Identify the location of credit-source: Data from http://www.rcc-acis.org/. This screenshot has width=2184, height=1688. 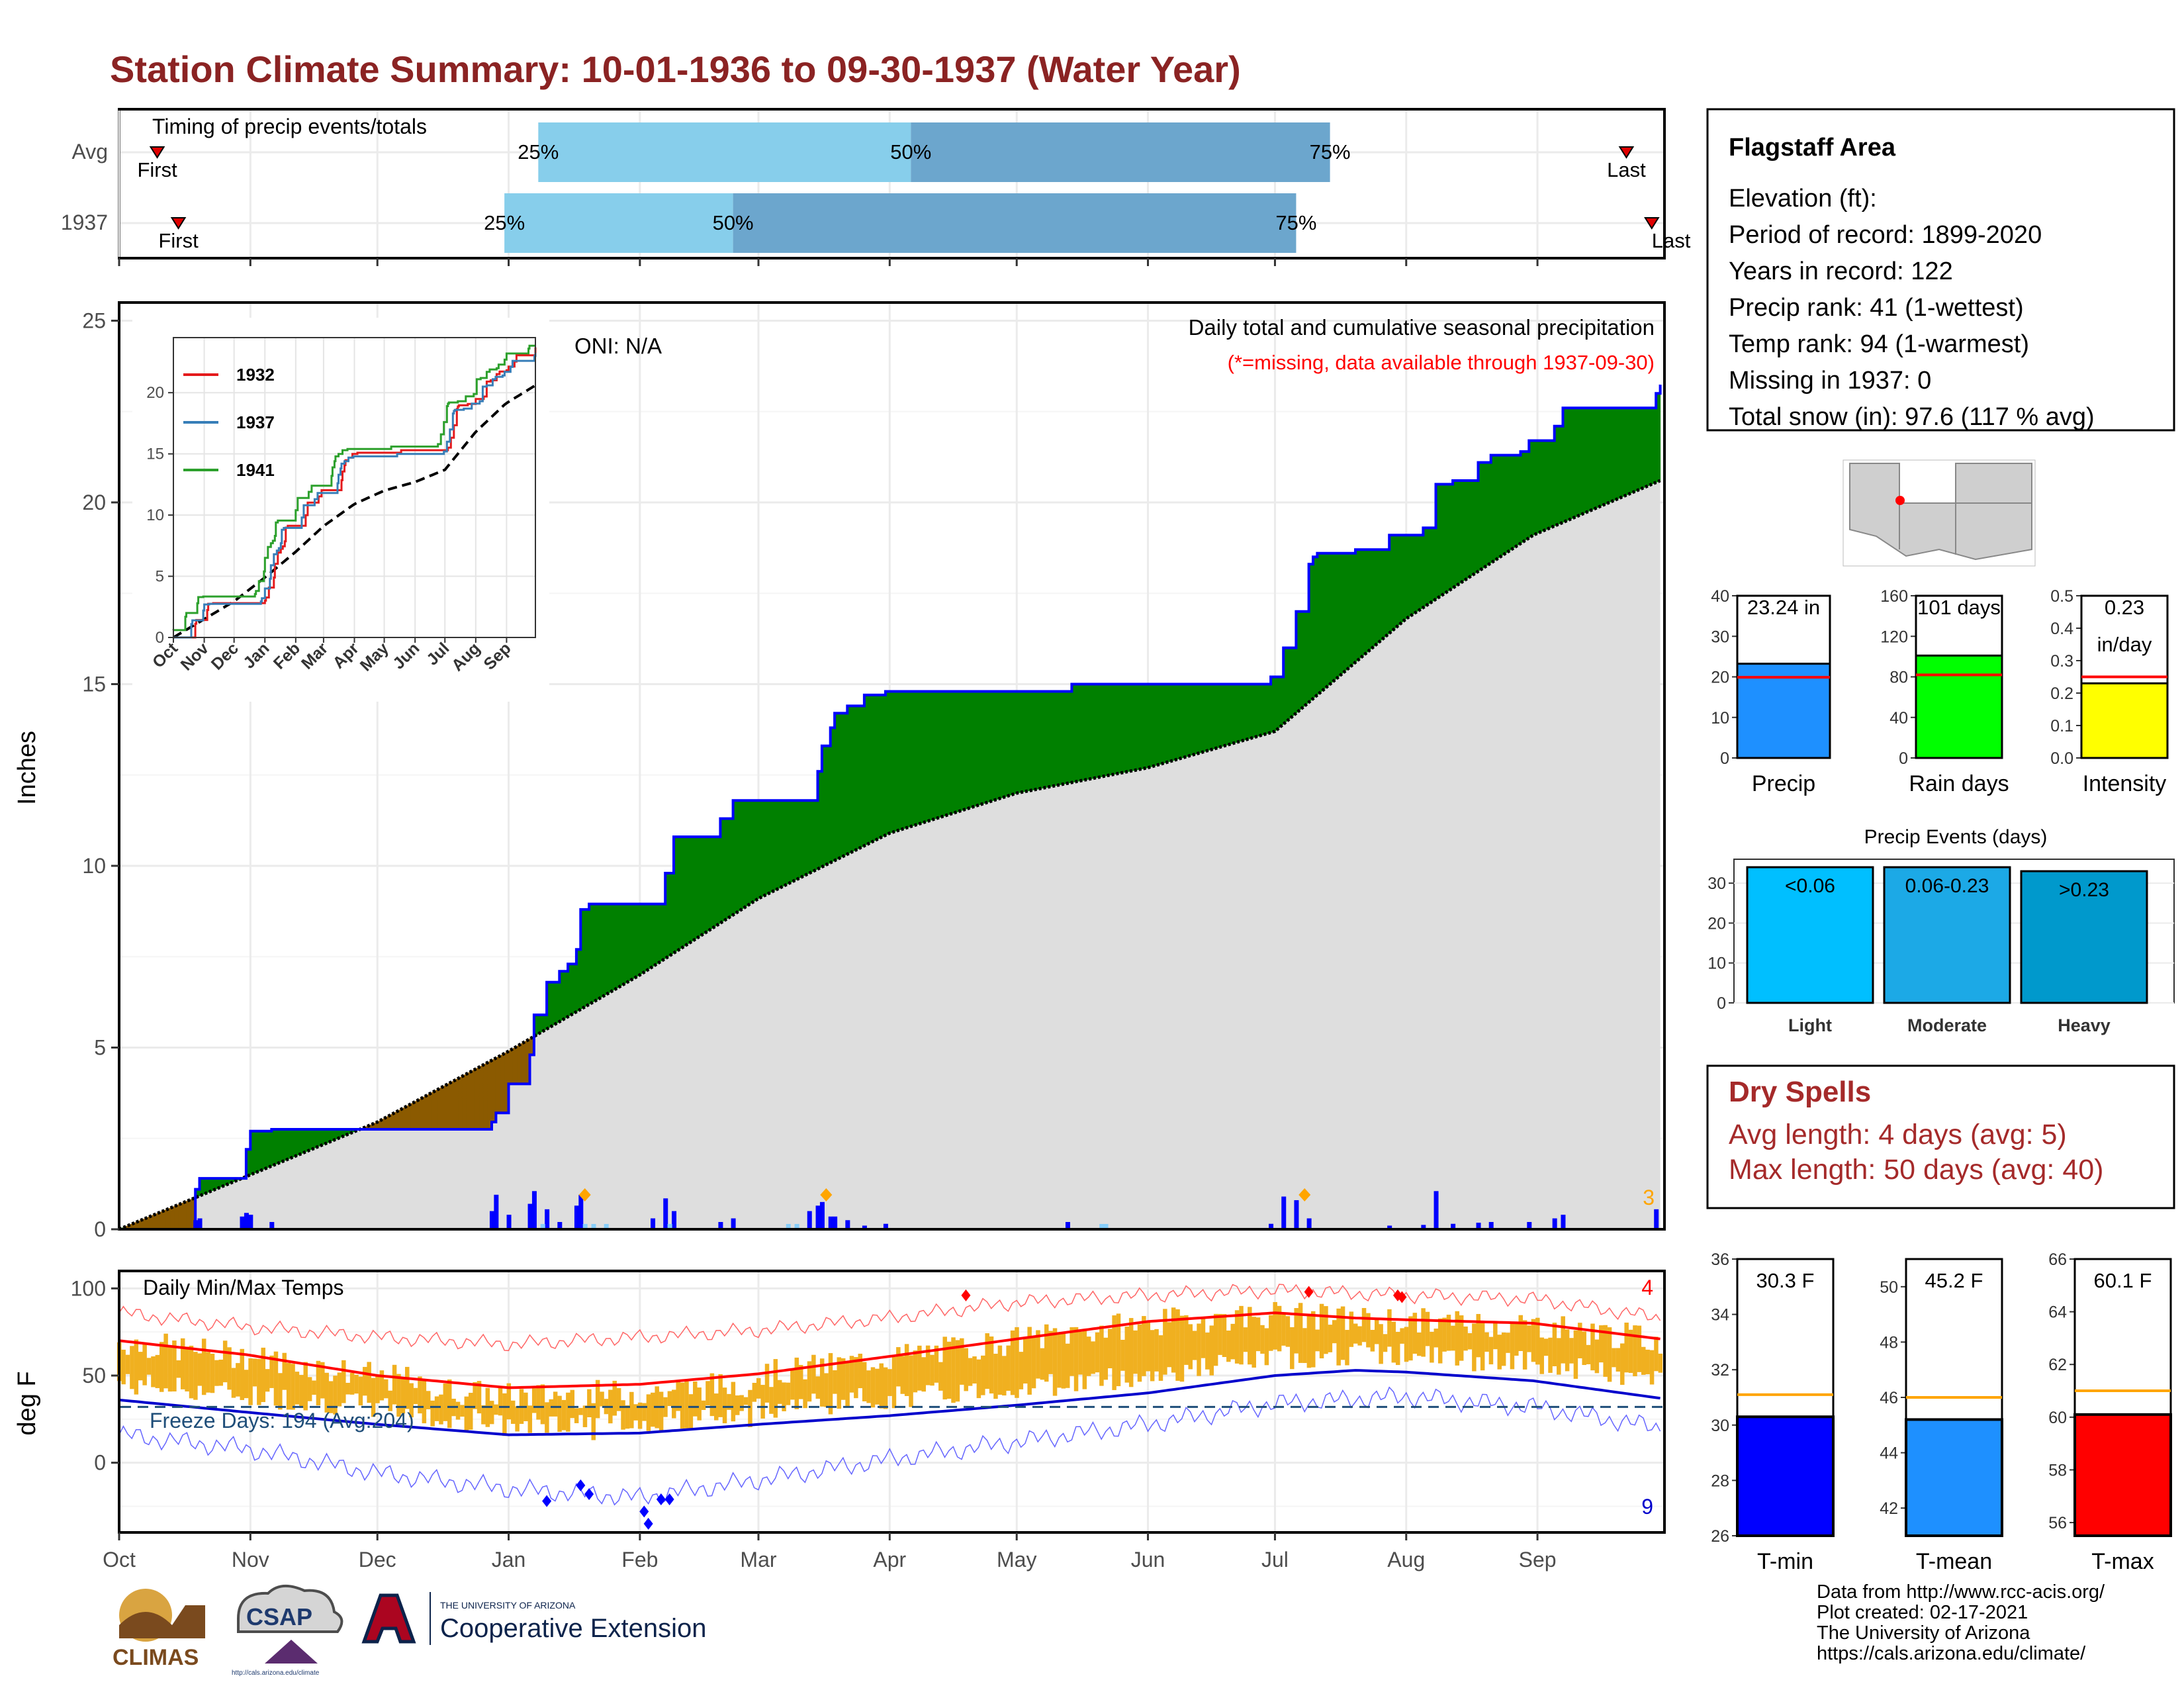
(1961, 1592).